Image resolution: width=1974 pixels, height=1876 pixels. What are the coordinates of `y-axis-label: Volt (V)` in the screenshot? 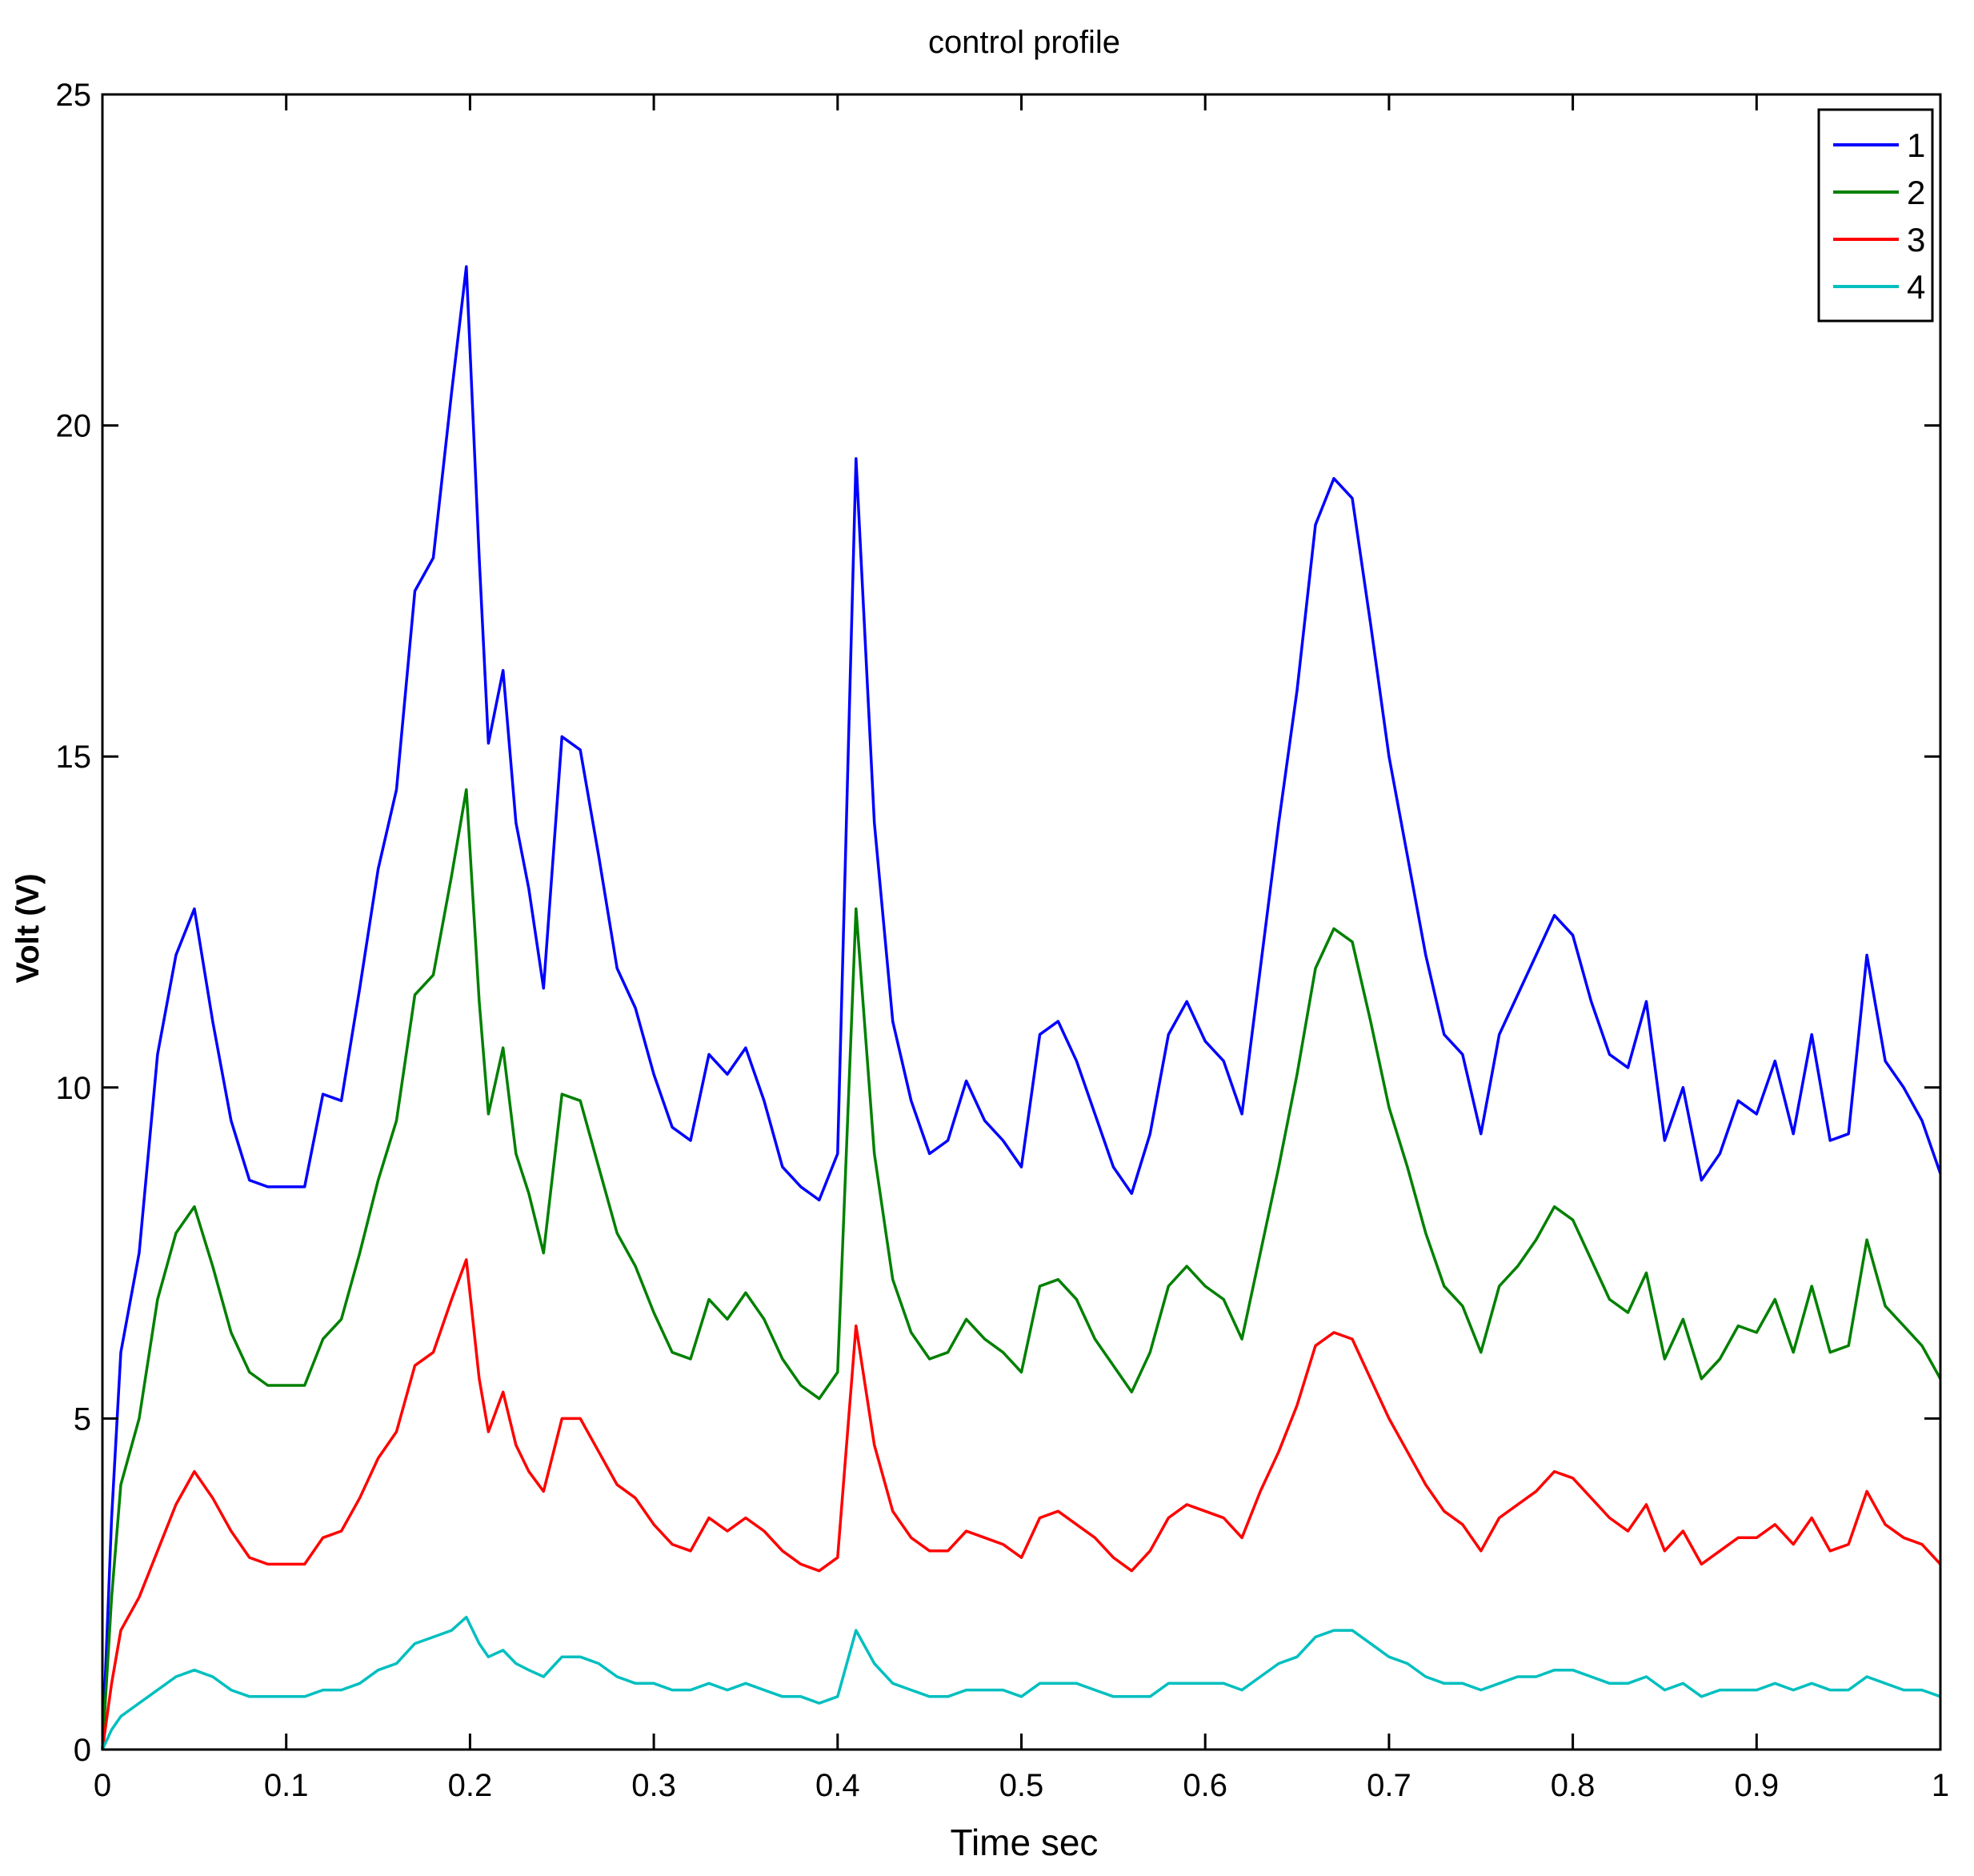 It's located at (28, 928).